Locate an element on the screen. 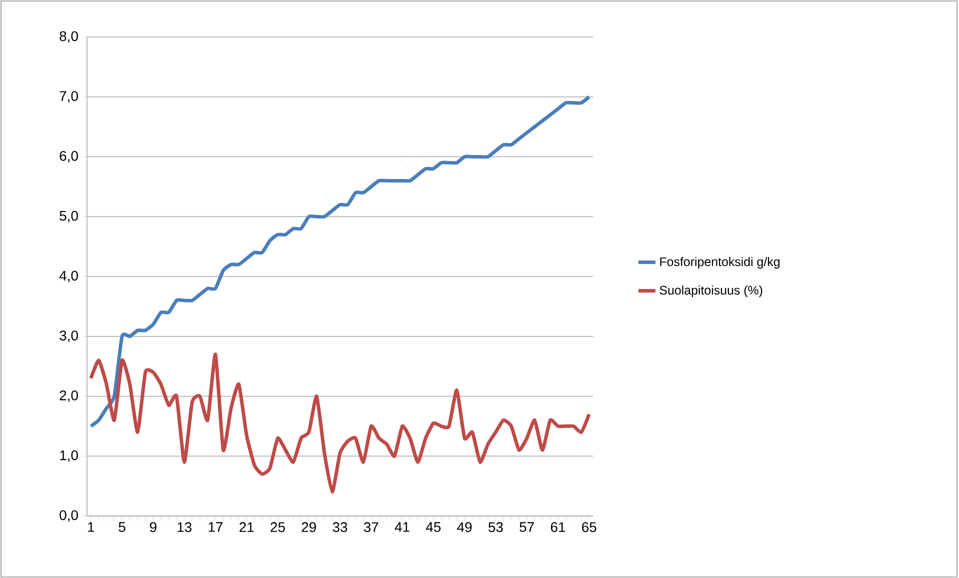 The width and height of the screenshot is (959, 578). y-tick-label: 3,0 is located at coordinates (69, 336).